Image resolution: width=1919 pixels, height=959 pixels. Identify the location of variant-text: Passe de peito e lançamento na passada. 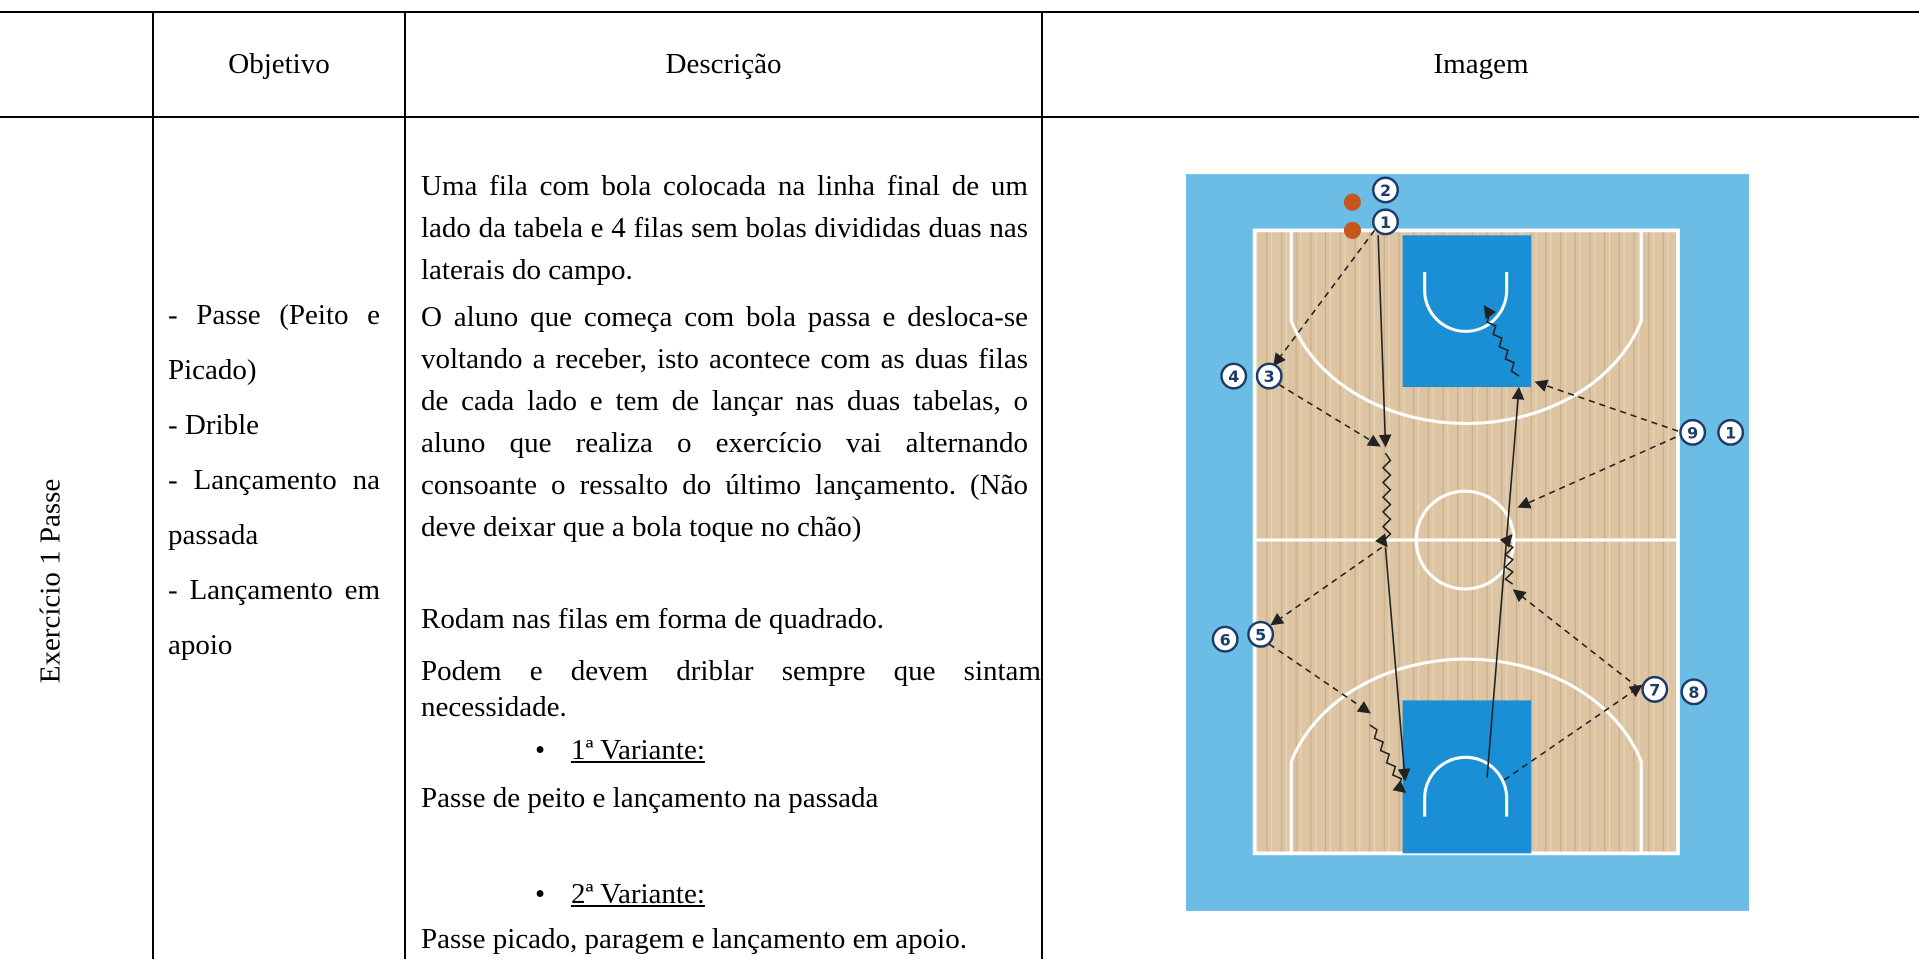
(650, 798).